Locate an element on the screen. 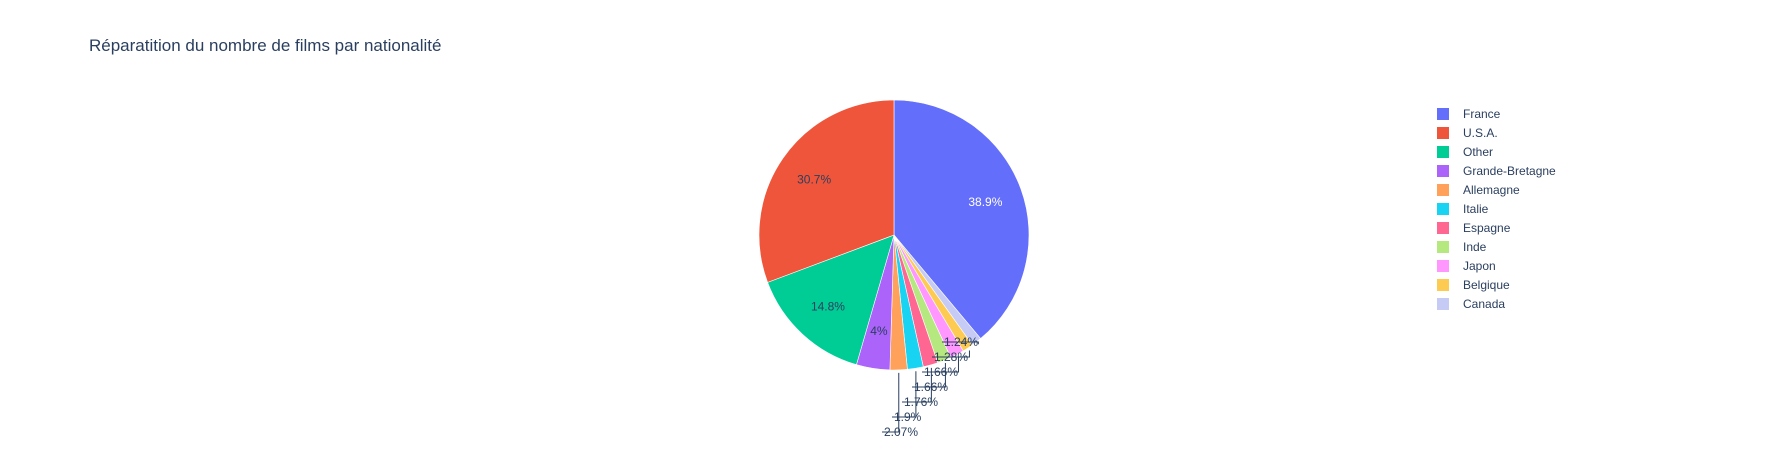 The height and width of the screenshot is (450, 1778). legend-label-italie: Italie is located at coordinates (1476, 209).